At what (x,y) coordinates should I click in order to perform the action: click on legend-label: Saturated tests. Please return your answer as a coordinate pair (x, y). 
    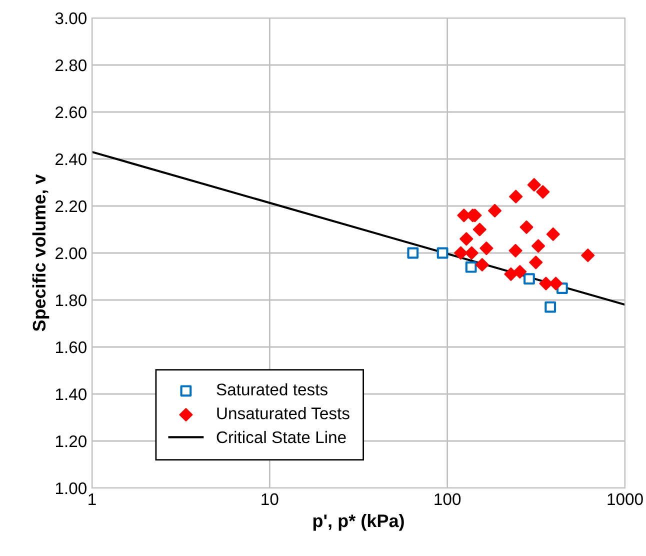
    Looking at the image, I should click on (272, 389).